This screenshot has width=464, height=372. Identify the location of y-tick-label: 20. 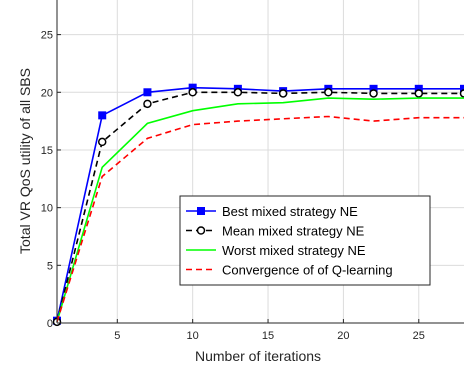
(47, 93).